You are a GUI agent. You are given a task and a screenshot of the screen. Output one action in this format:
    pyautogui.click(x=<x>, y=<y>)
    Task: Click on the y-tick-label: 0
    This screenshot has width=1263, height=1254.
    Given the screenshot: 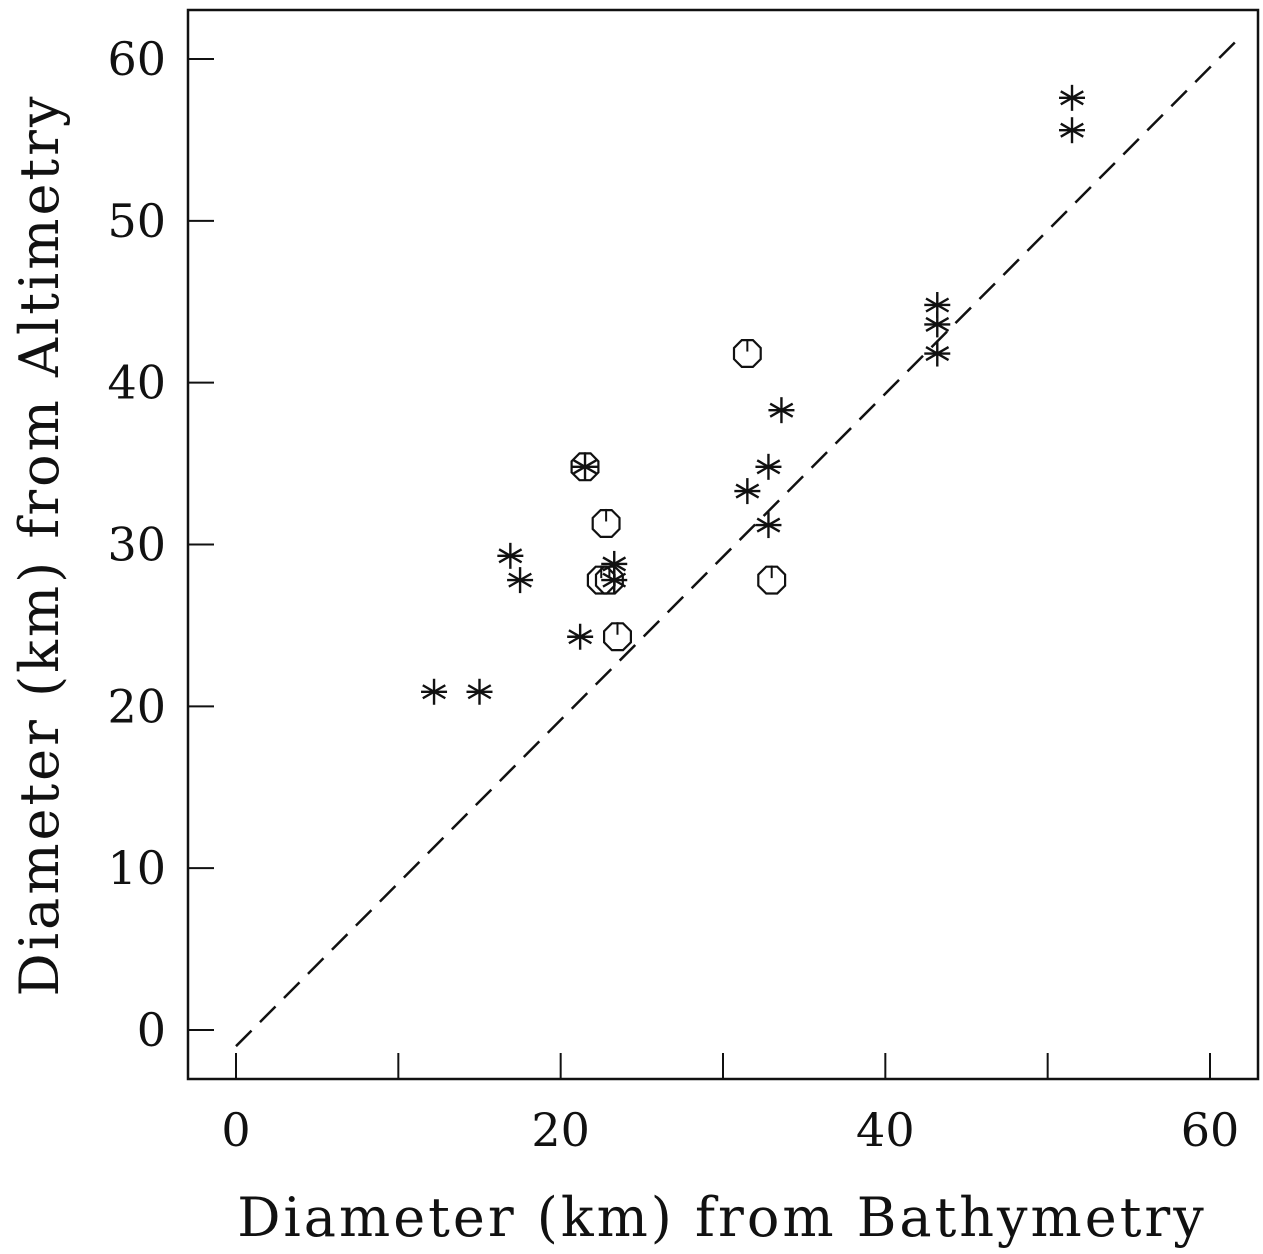 What is the action you would take?
    pyautogui.click(x=151, y=1030)
    